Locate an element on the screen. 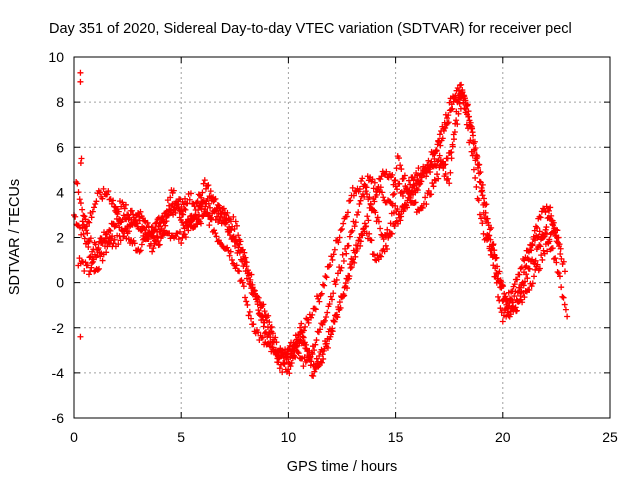  x-axis-label: GPS time / hours is located at coordinates (342, 467).